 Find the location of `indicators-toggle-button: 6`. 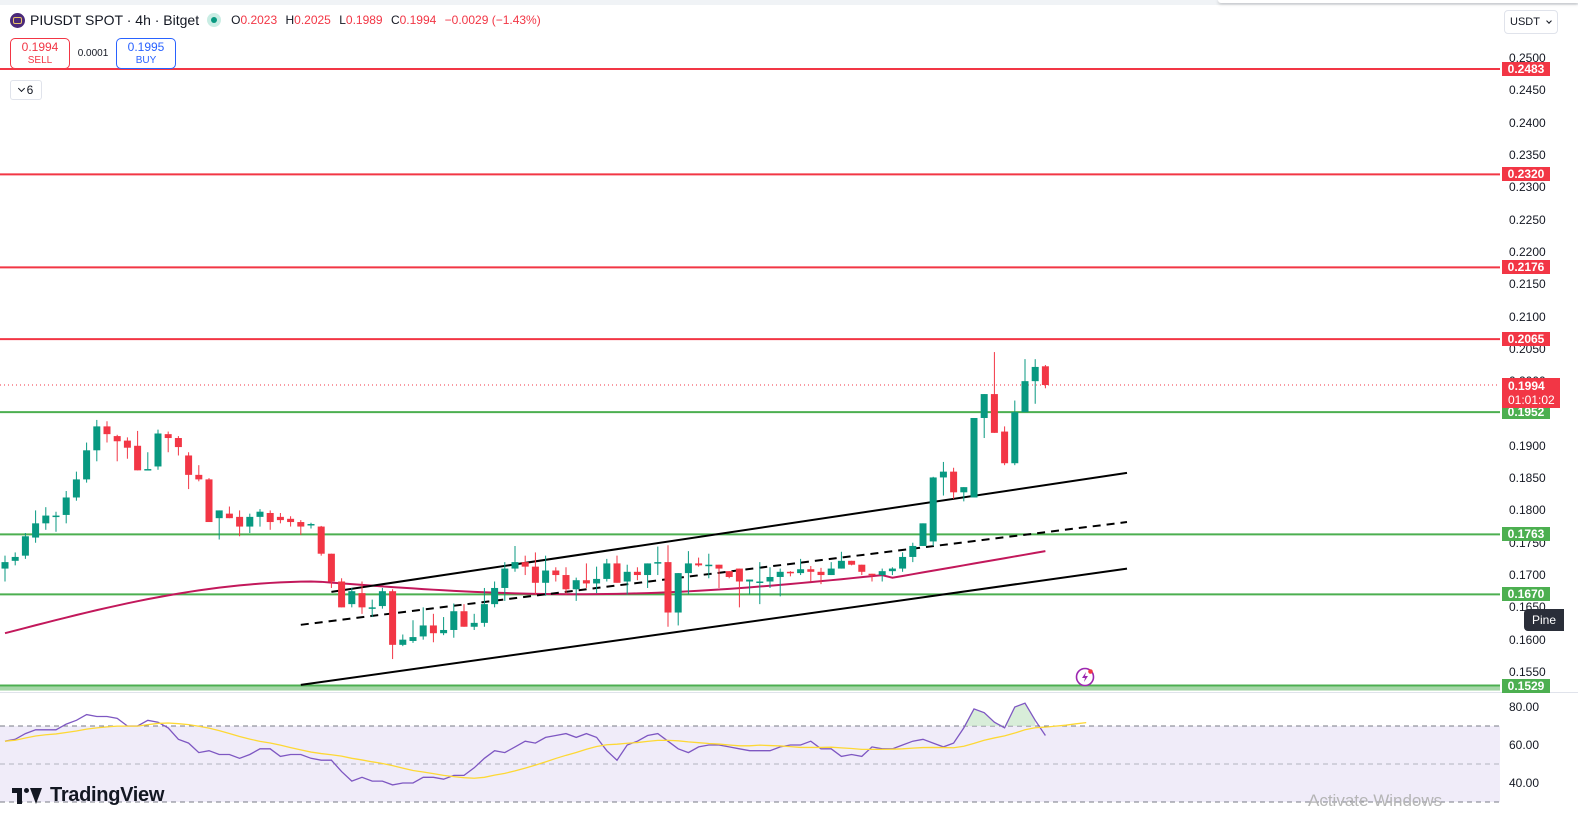

indicators-toggle-button: 6 is located at coordinates (26, 90).